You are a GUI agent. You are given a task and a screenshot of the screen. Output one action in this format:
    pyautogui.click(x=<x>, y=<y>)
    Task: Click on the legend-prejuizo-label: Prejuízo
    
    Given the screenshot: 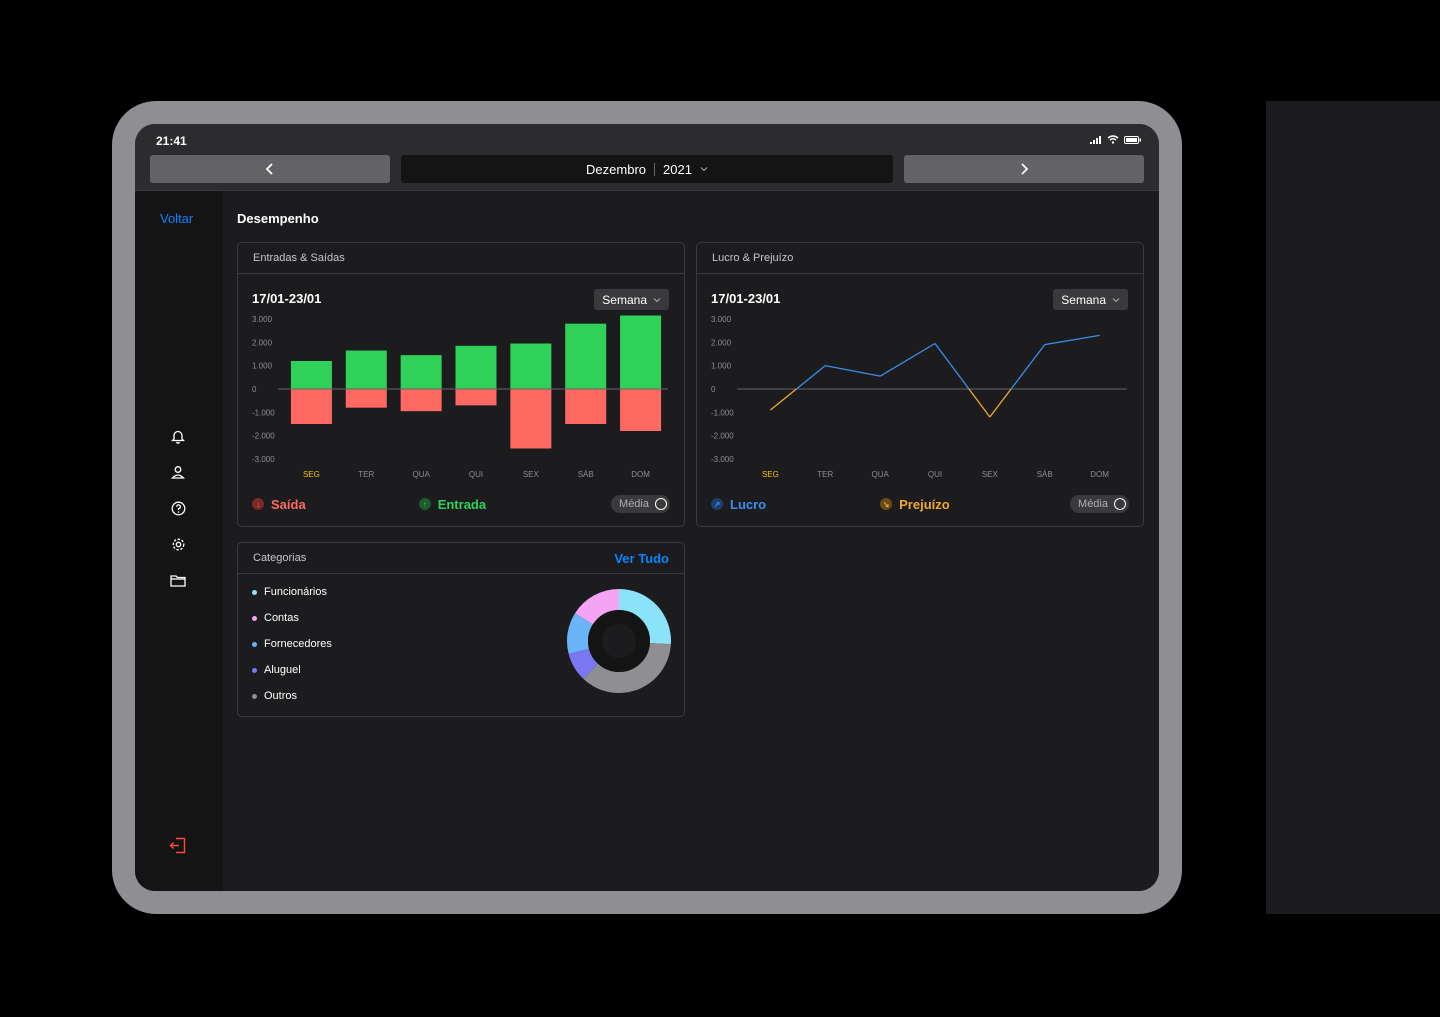 What is the action you would take?
    pyautogui.click(x=924, y=504)
    